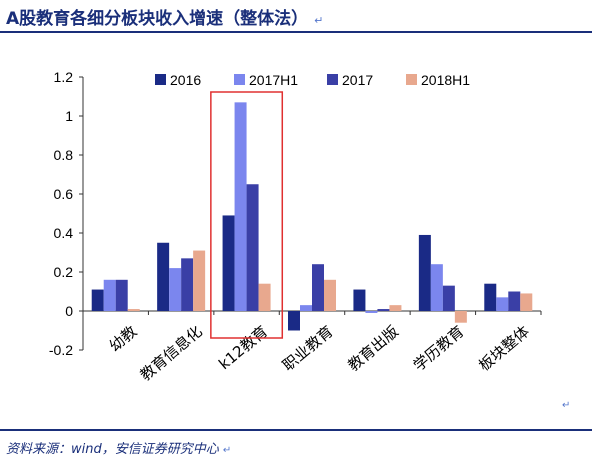 This screenshot has height=466, width=592. What do you see at coordinates (308, 348) in the screenshot?
I see `x-category-label: 职业教育` at bounding box center [308, 348].